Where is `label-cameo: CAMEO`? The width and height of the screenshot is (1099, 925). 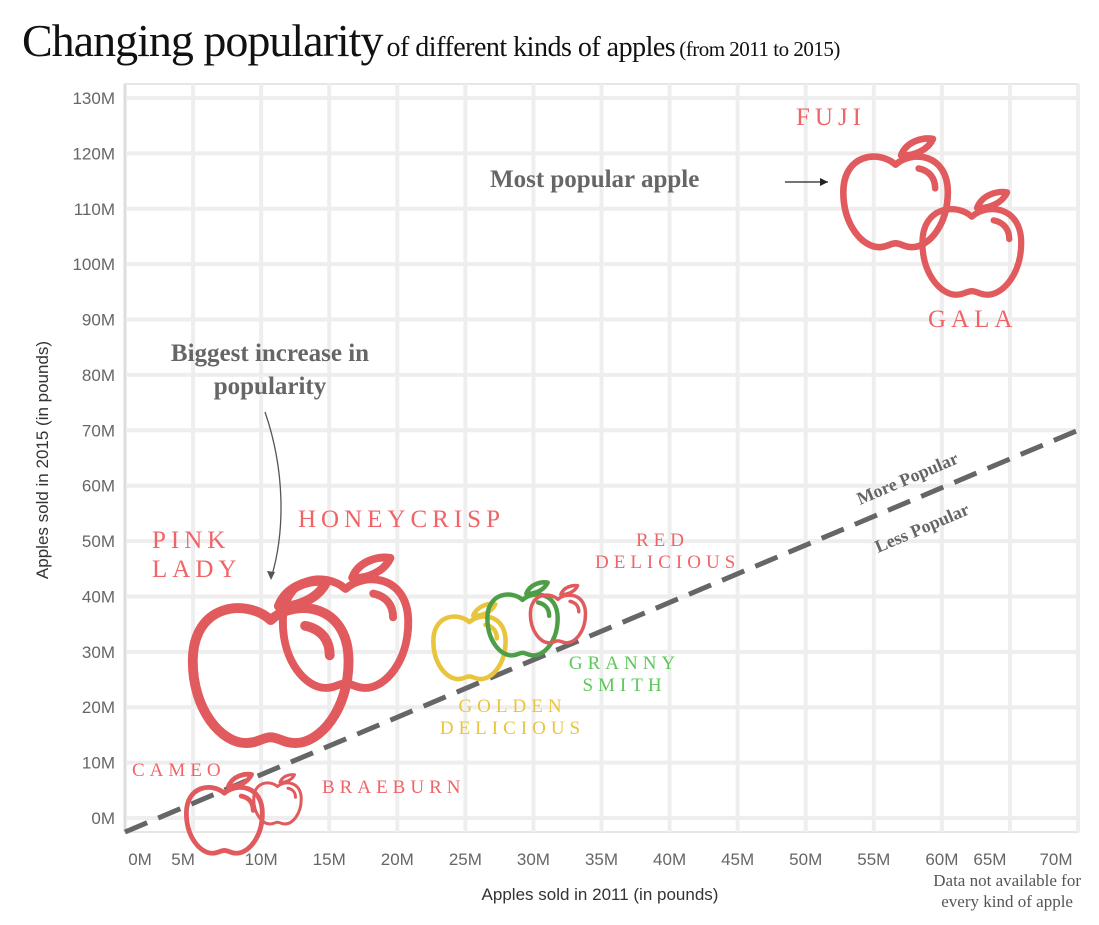 label-cameo: CAMEO is located at coordinates (179, 770).